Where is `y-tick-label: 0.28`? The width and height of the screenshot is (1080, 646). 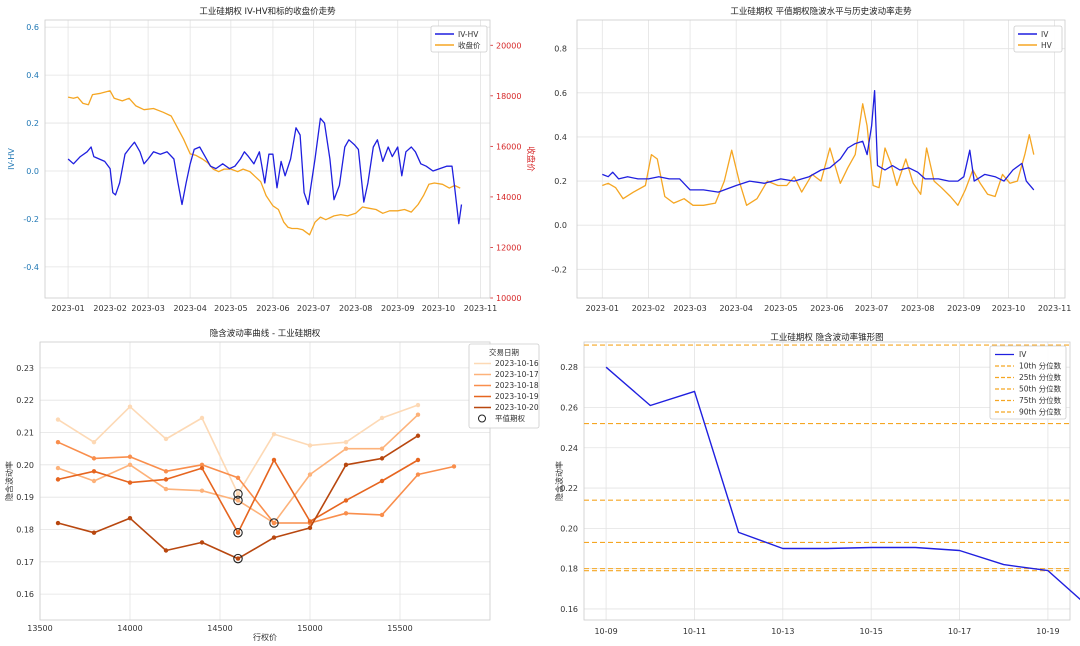
y-tick-label: 0.28 is located at coordinates (569, 367).